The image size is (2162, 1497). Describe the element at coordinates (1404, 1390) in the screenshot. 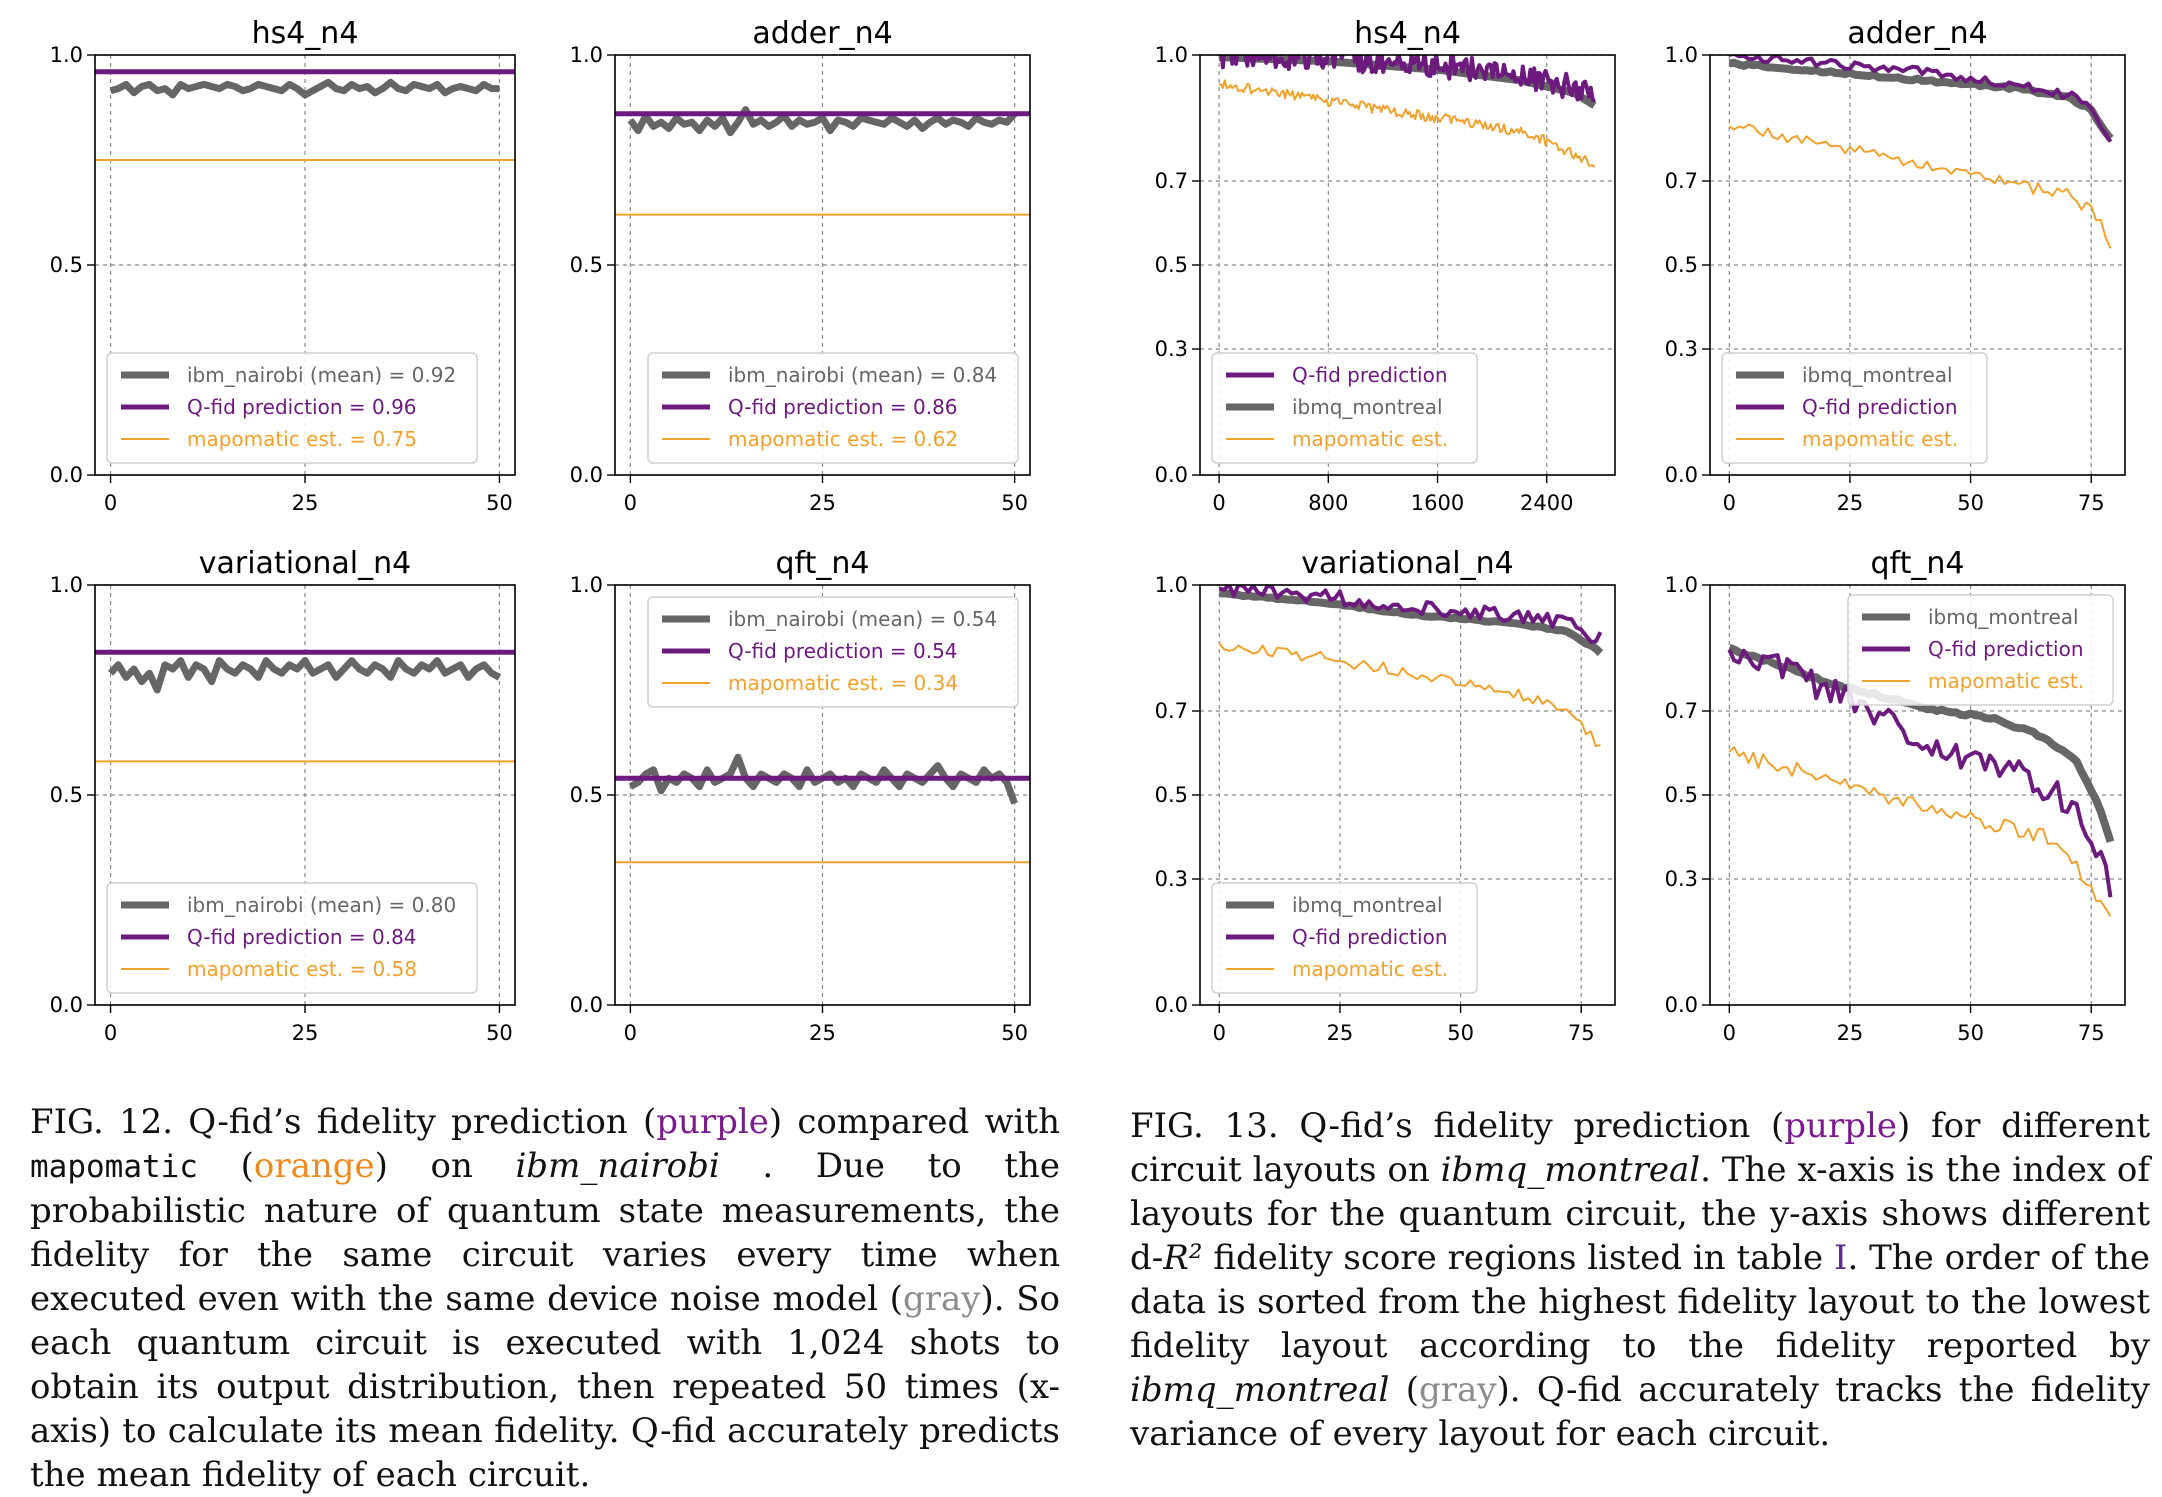

I see `caption-text: (` at that location.